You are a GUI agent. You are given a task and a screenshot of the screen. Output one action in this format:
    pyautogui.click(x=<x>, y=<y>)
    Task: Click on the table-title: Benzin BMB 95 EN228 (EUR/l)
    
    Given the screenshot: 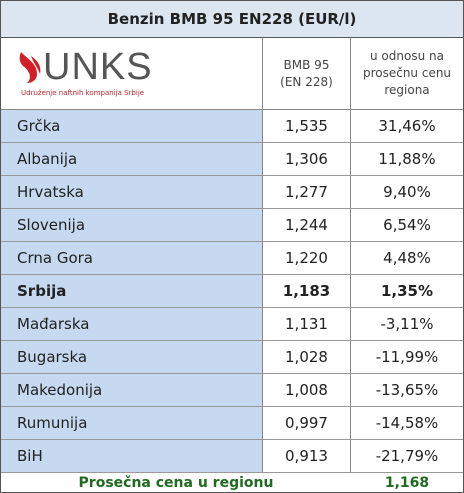 What is the action you would take?
    pyautogui.click(x=232, y=19)
    